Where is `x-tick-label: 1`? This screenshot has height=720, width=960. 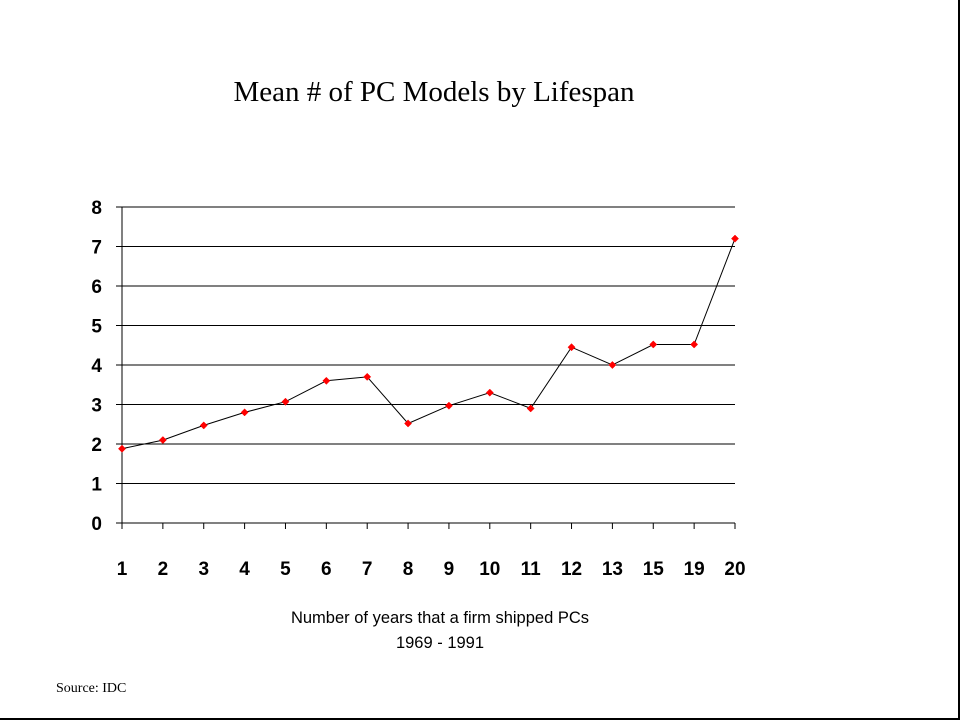 x-tick-label: 1 is located at coordinates (122, 569).